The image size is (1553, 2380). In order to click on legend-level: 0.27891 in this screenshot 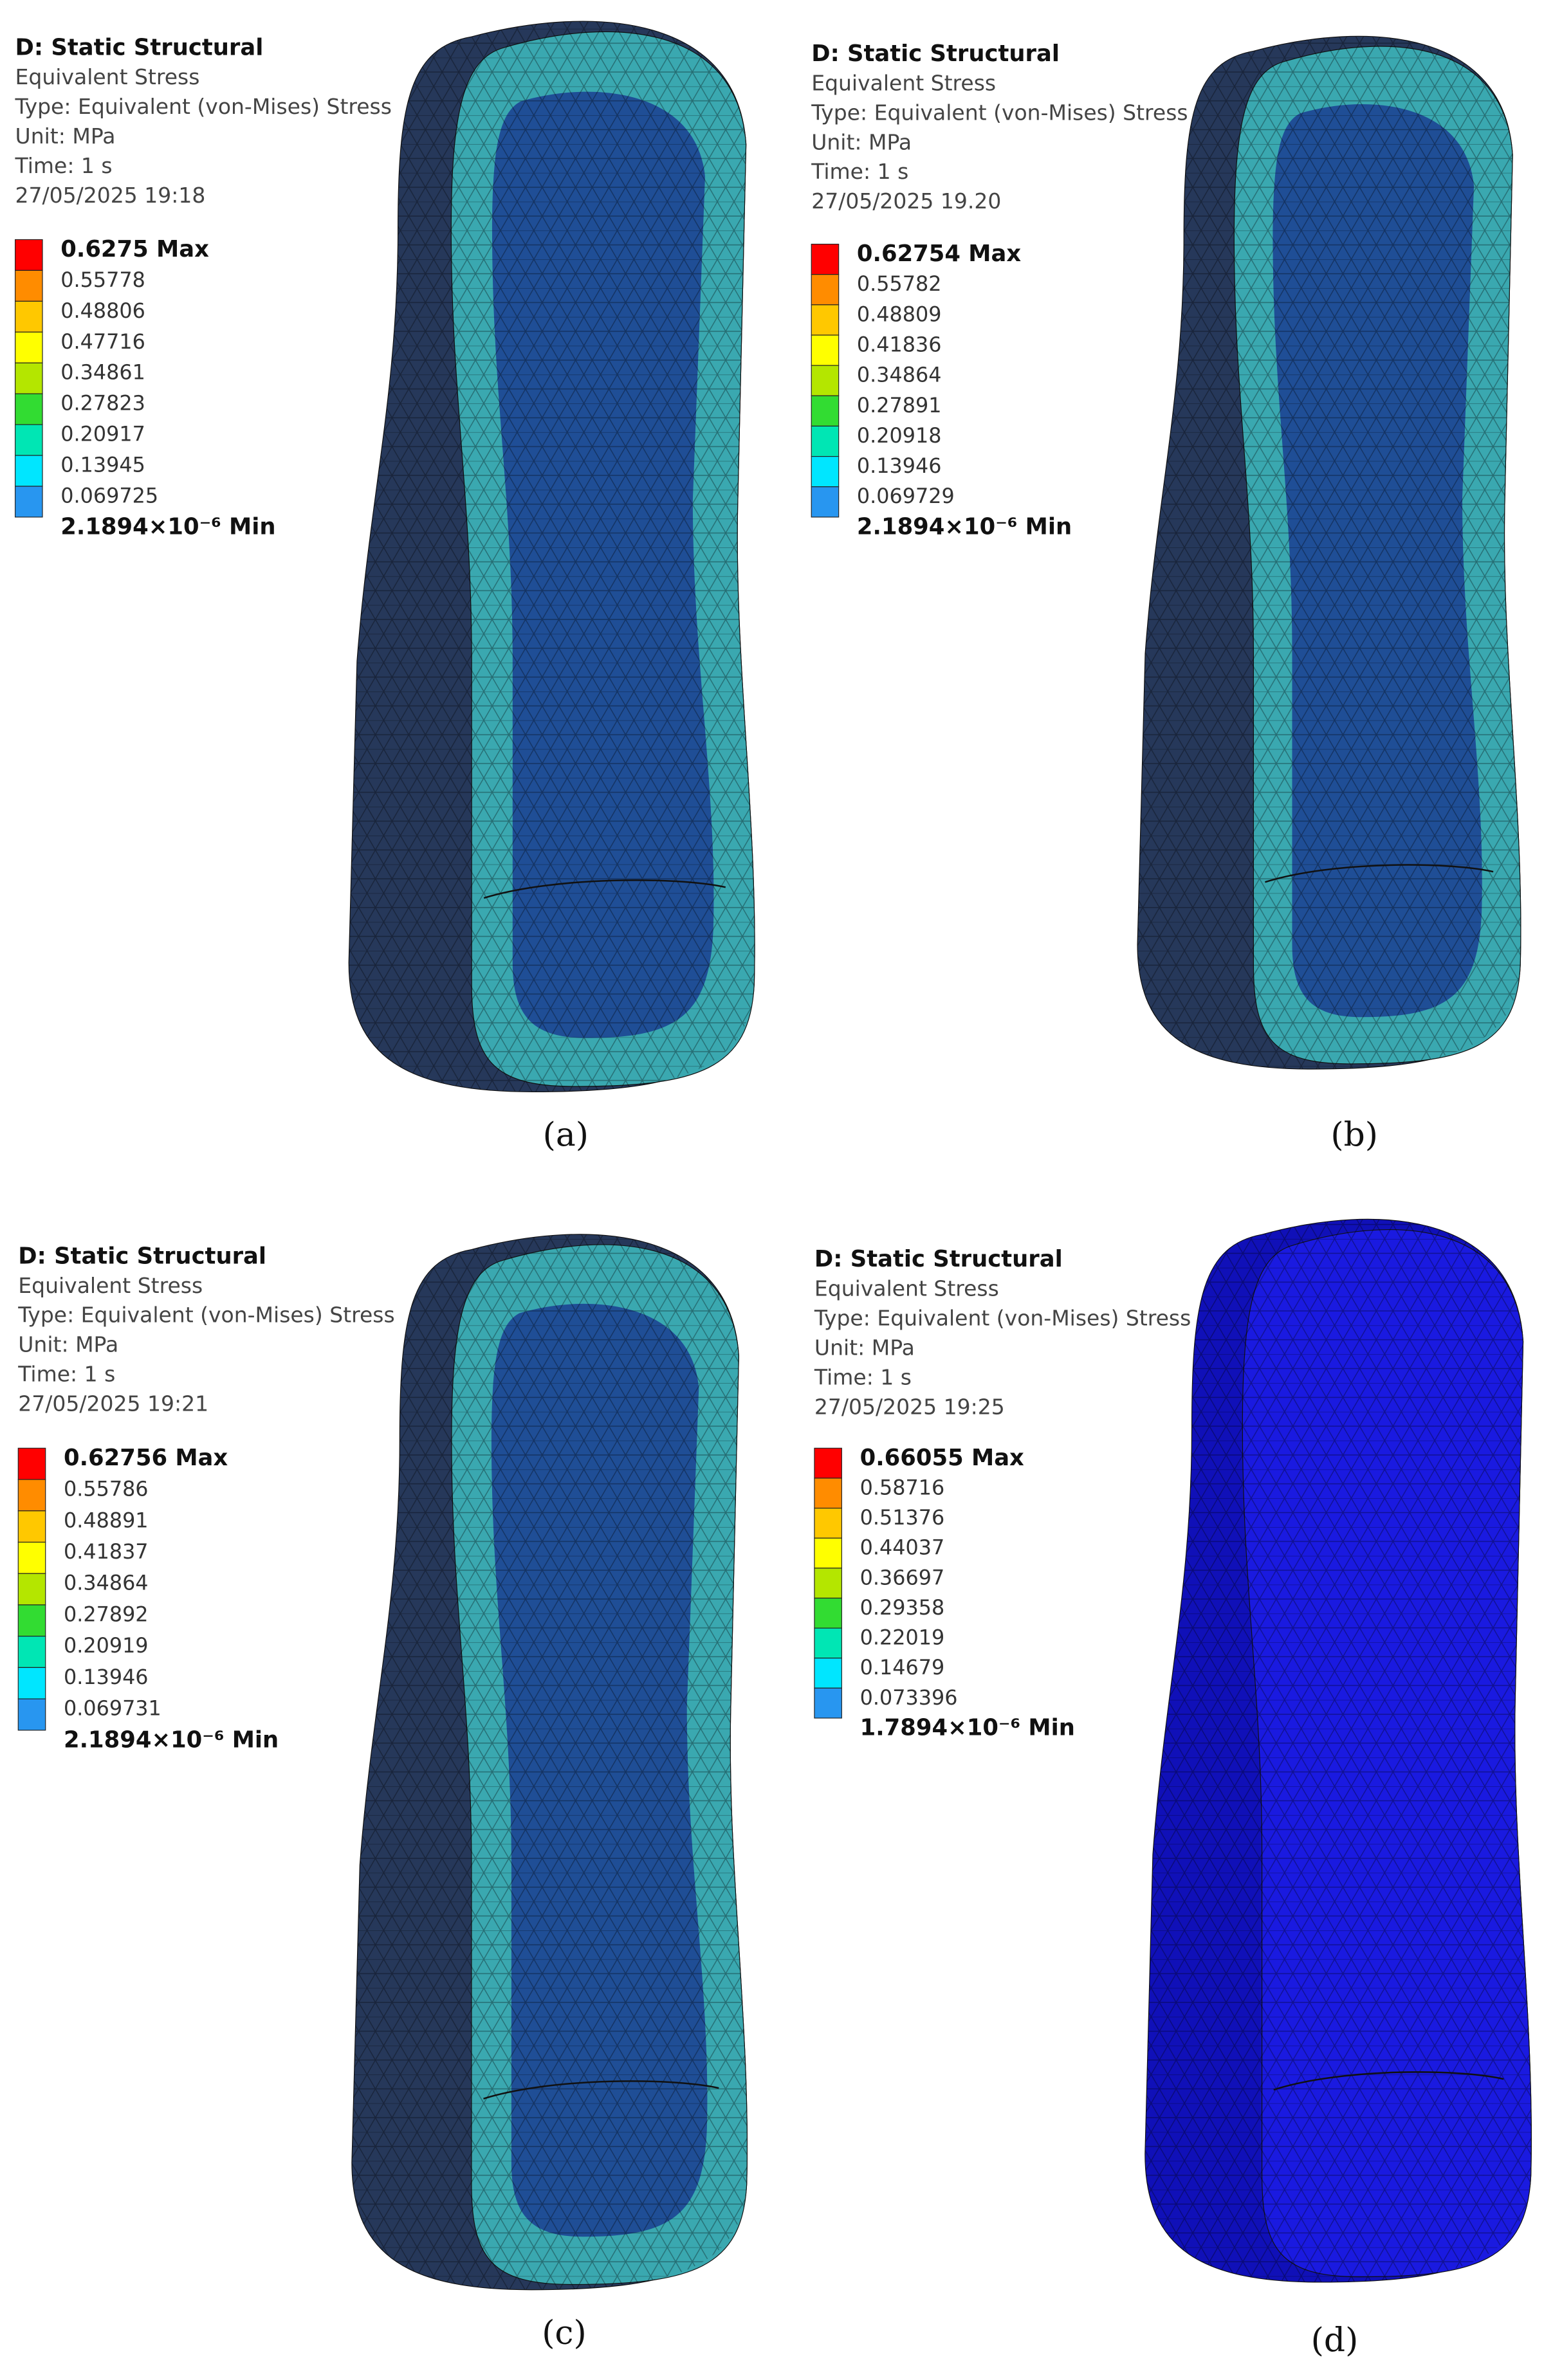, I will do `click(899, 405)`.